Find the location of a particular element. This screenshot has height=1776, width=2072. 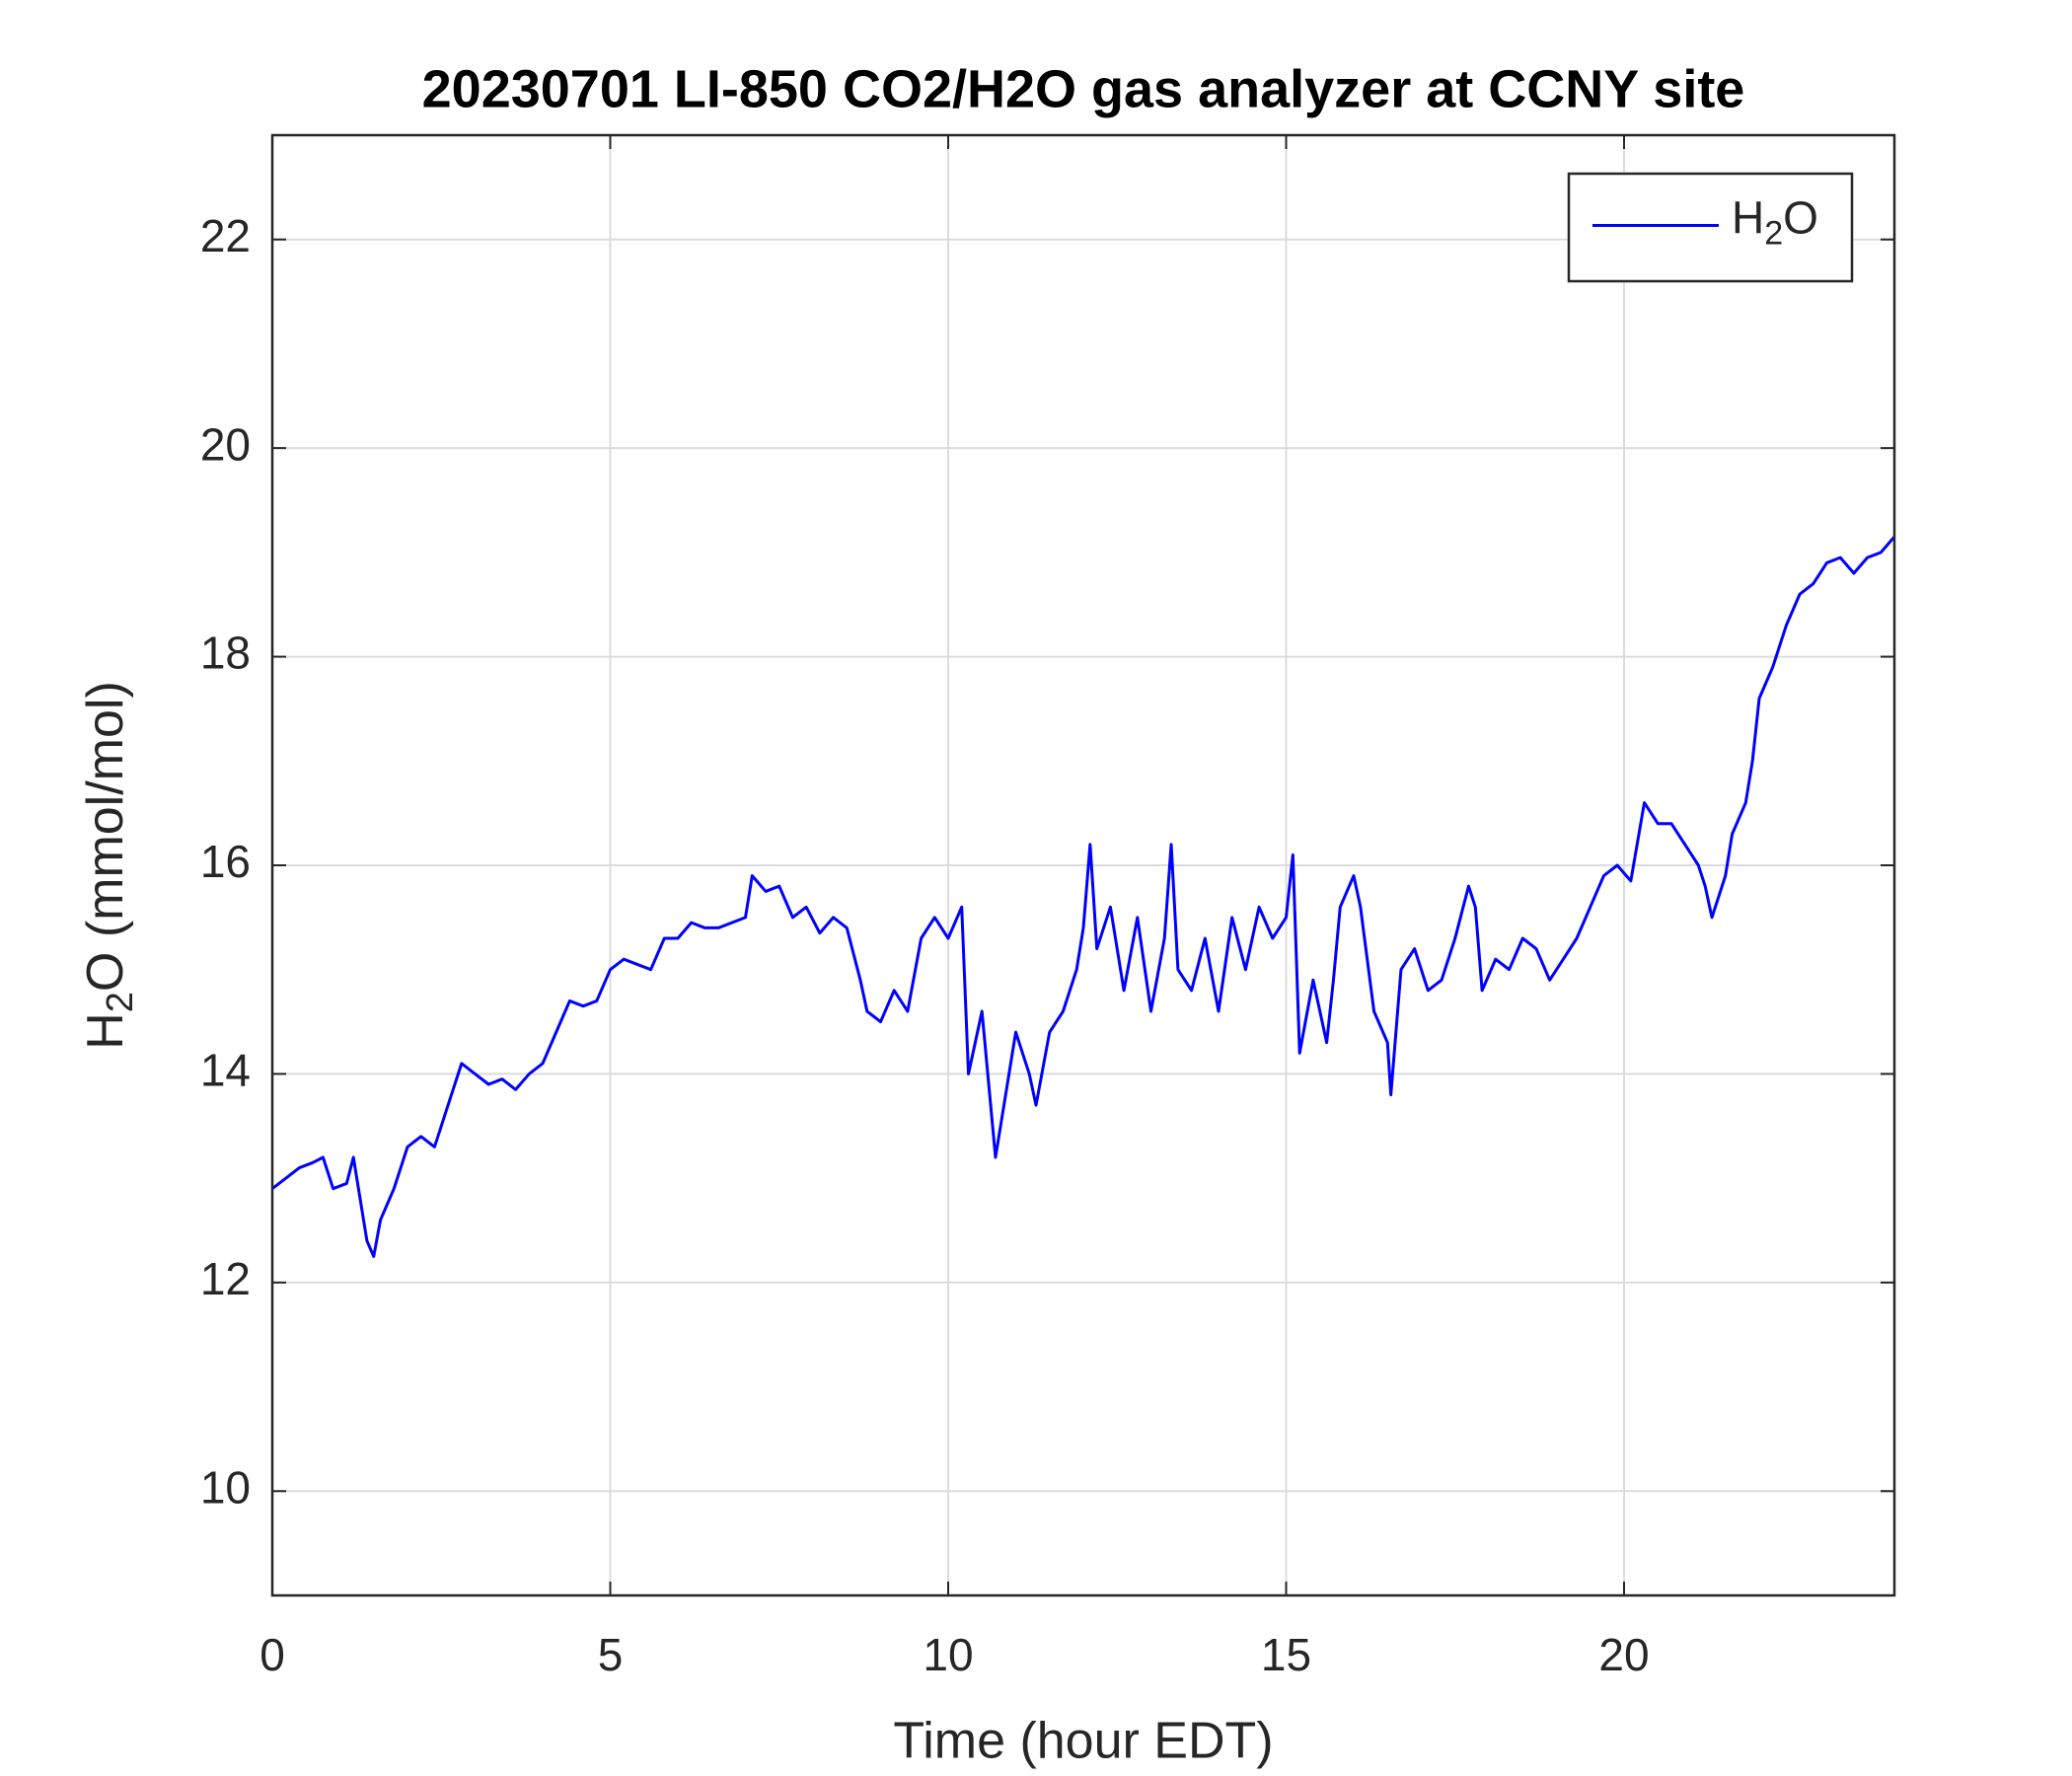

legend-part: H is located at coordinates (1748, 218).